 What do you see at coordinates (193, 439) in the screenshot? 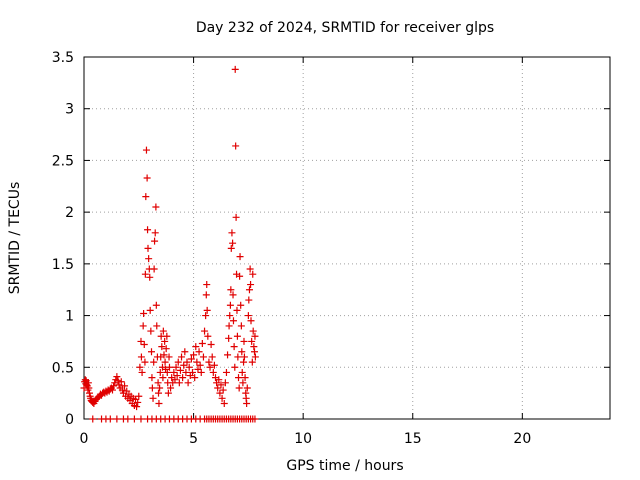
I see `x-tick-label: 5` at bounding box center [193, 439].